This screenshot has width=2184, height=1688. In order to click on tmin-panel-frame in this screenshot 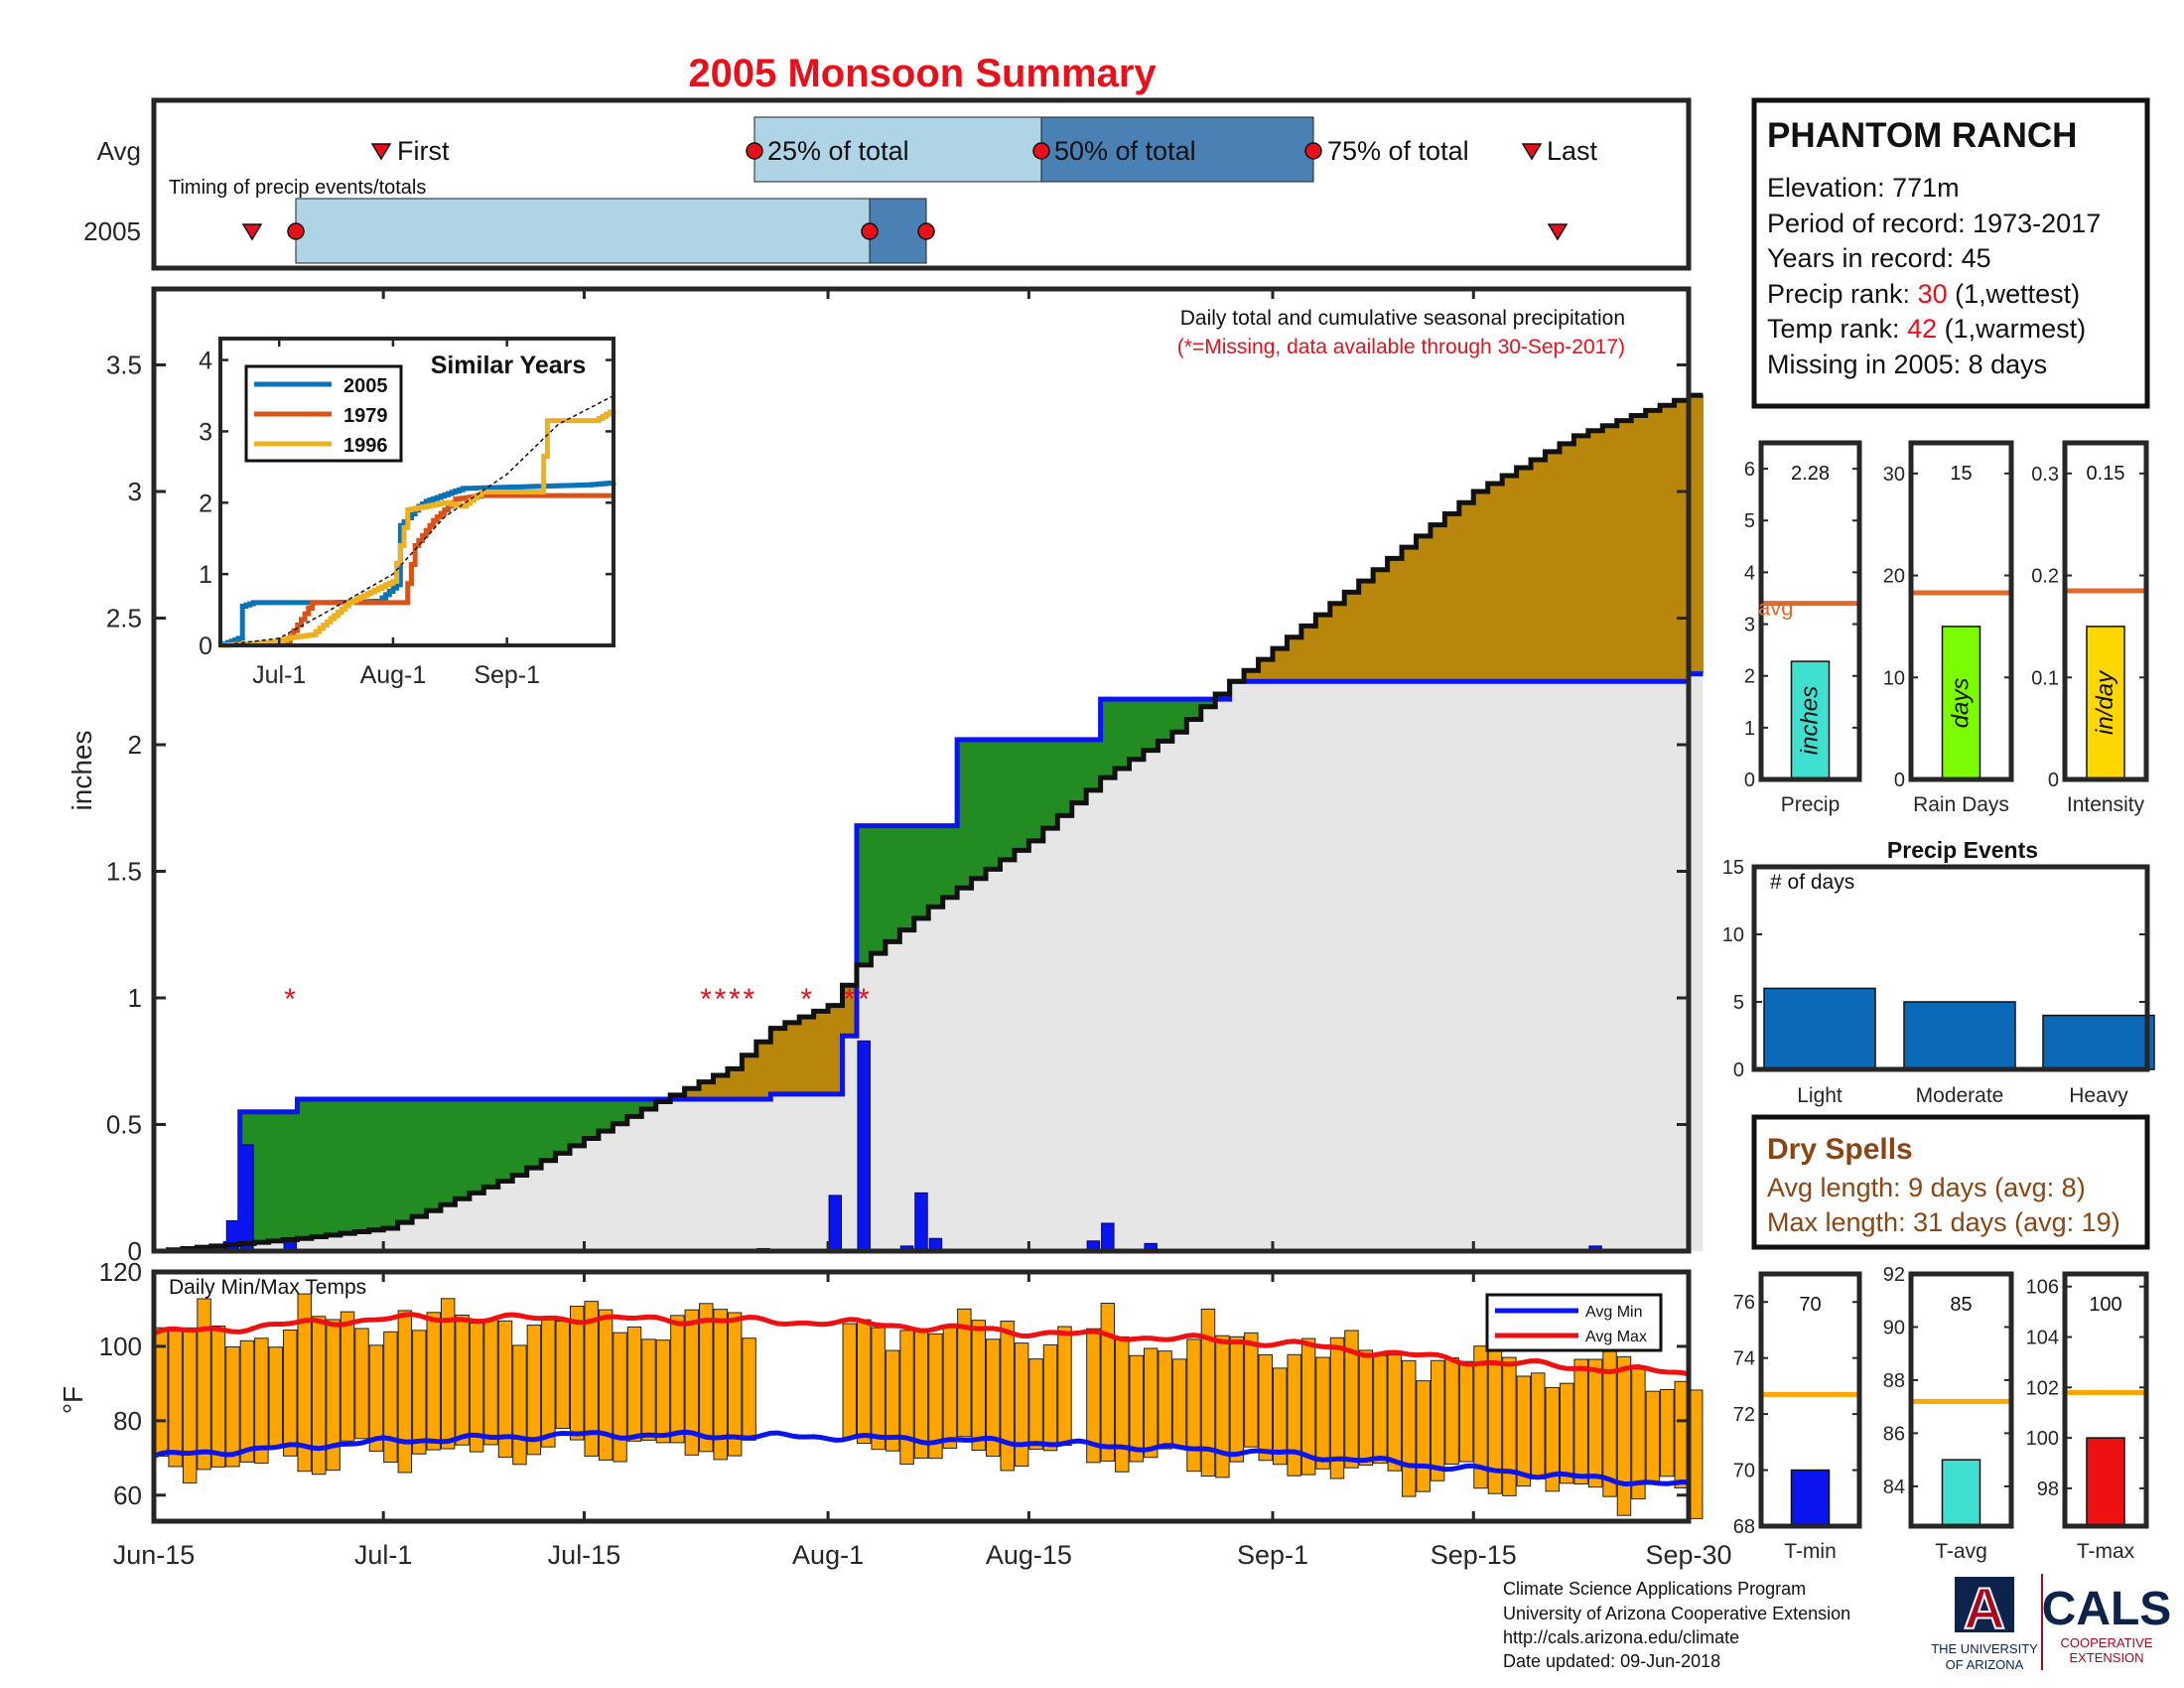, I will do `click(1810, 1400)`.